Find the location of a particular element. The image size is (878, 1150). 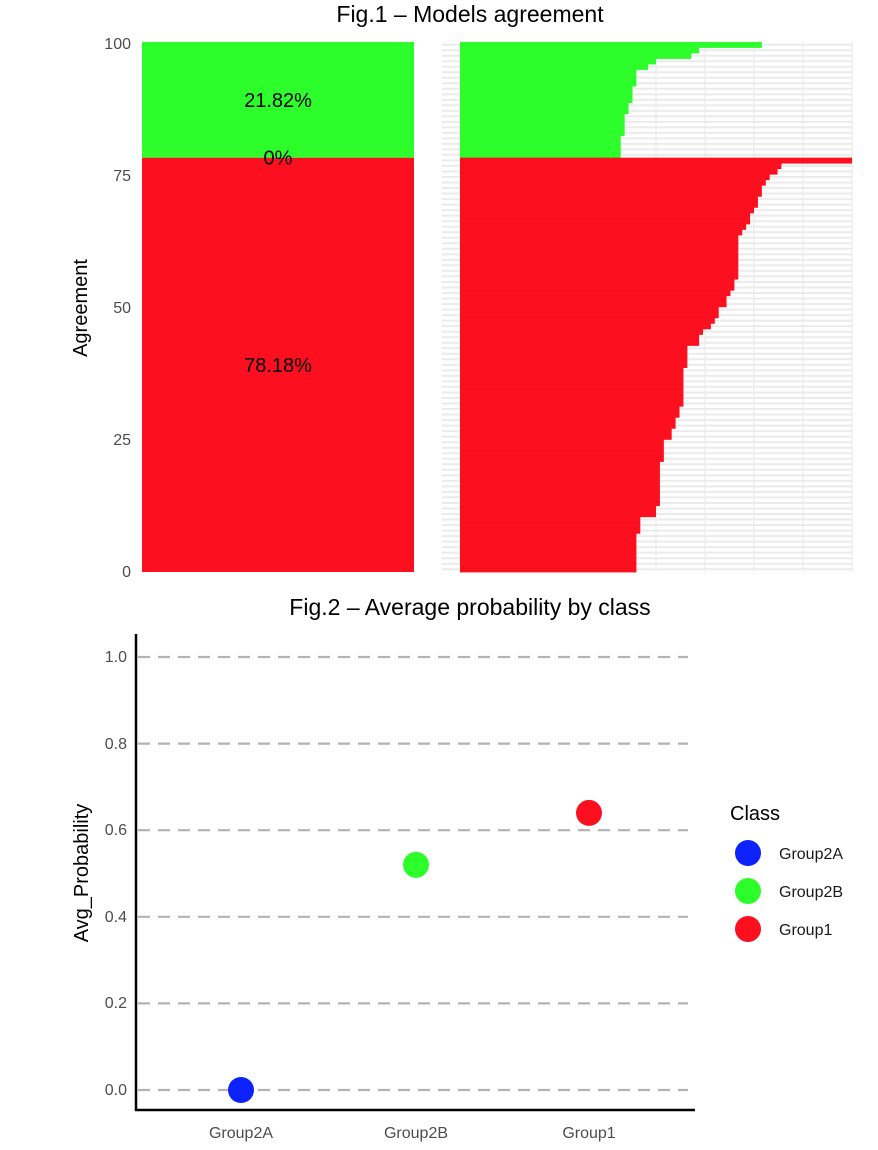

fig2-x-tick-group2a: Group2A is located at coordinates (241, 1133).